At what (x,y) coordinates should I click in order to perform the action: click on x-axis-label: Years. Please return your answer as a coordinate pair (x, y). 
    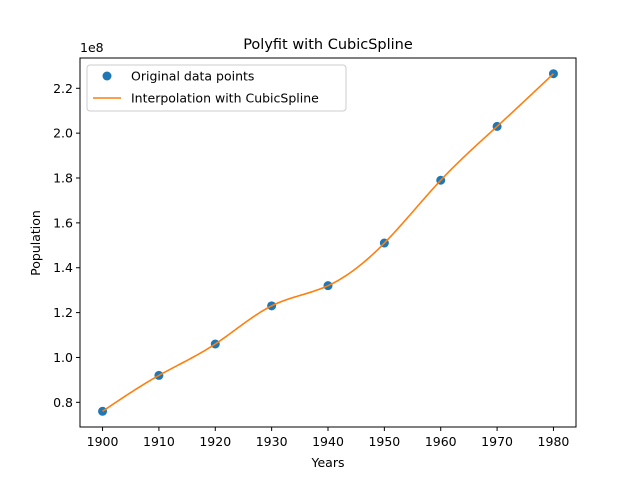
    Looking at the image, I should click on (328, 462).